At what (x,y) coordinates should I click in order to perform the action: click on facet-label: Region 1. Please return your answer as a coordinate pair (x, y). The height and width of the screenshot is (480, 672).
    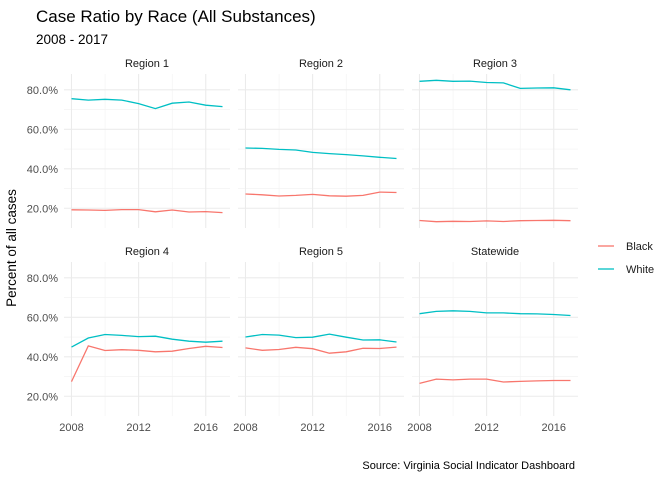
    Looking at the image, I should click on (147, 64).